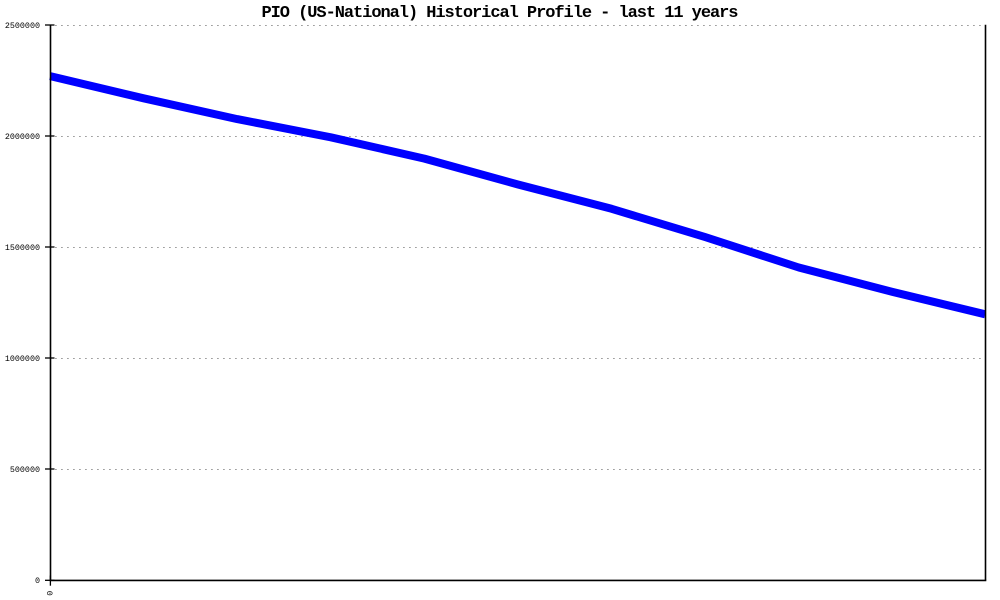 The height and width of the screenshot is (600, 1000). What do you see at coordinates (22, 26) in the screenshot?
I see `svg-text: 2500000` at bounding box center [22, 26].